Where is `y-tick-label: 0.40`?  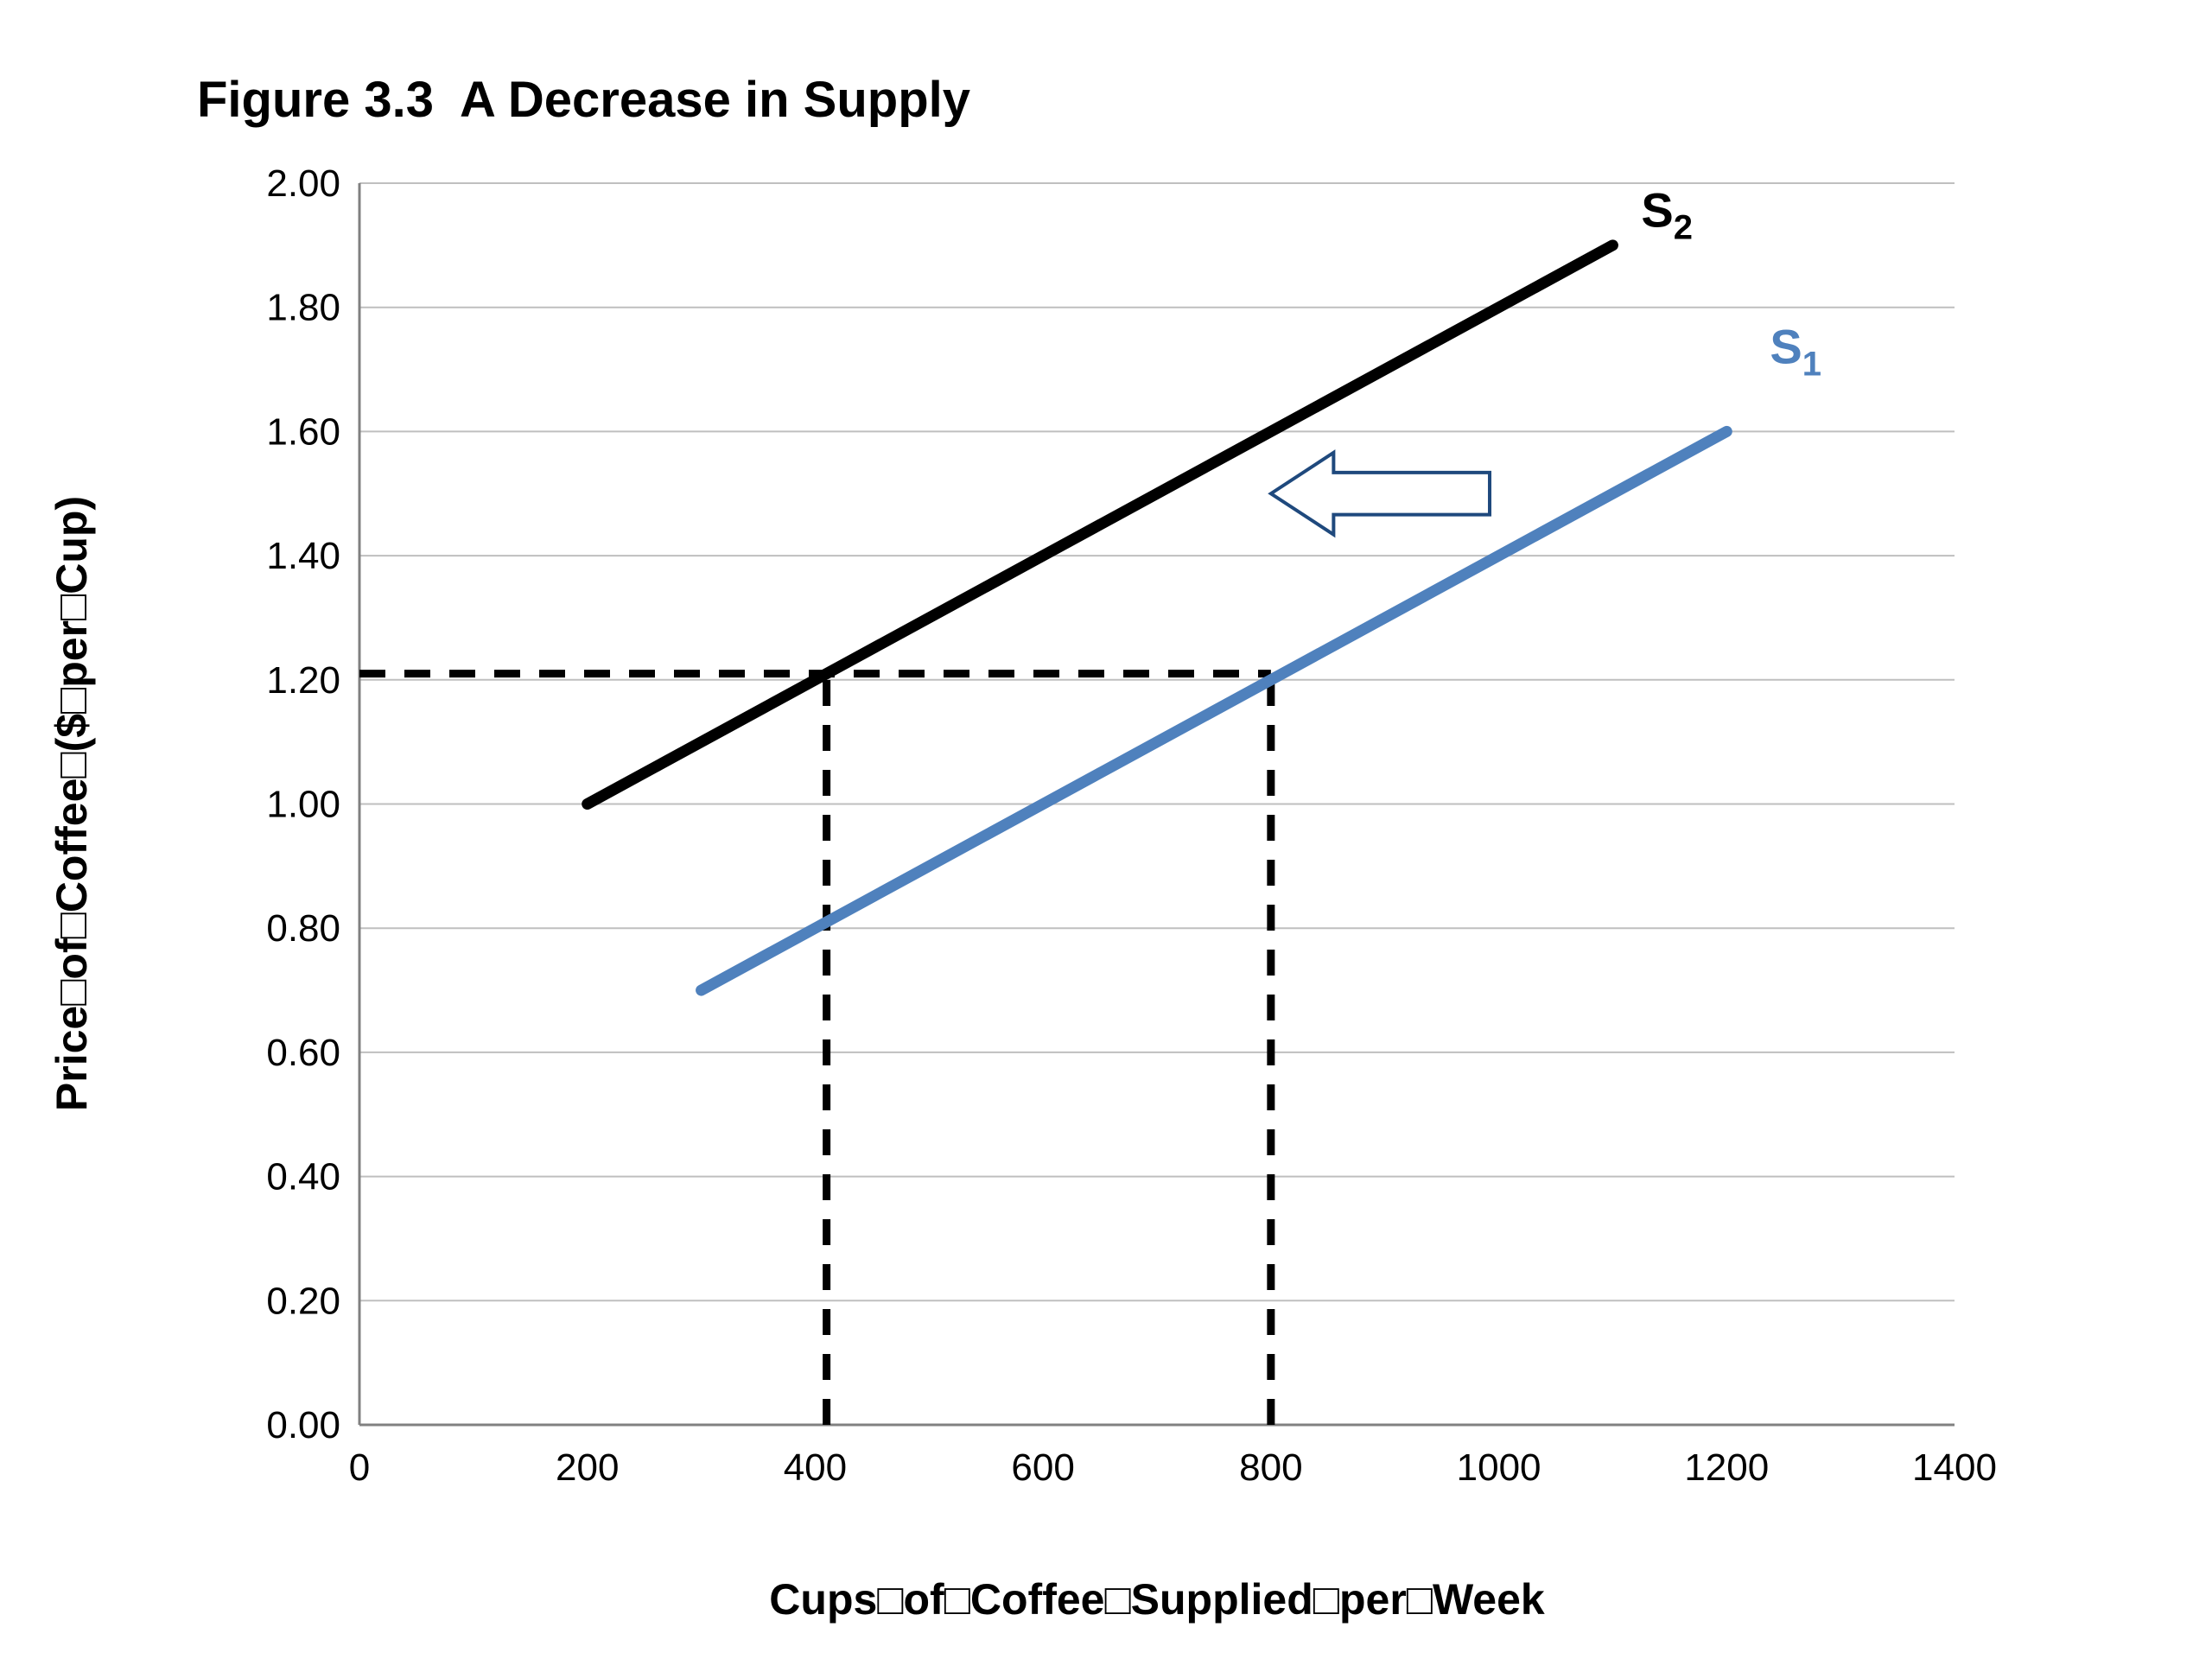 y-tick-label: 0.40 is located at coordinates (303, 1177).